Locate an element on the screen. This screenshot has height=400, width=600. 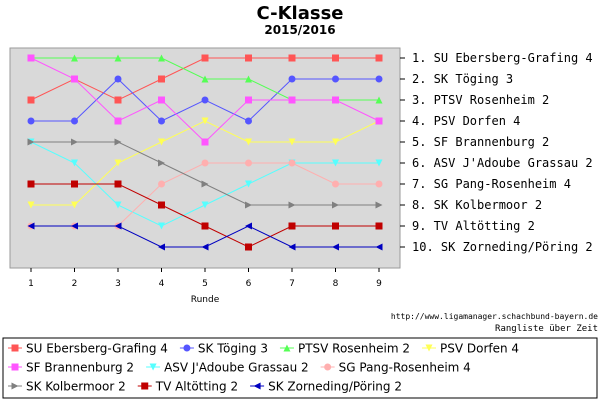
x-tick-label: 6 is located at coordinates (249, 284).